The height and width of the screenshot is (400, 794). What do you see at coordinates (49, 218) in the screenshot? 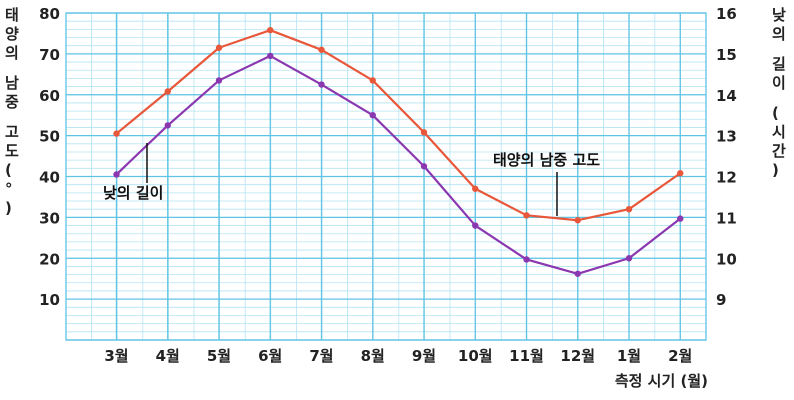
I see `left-tick-label: 30` at bounding box center [49, 218].